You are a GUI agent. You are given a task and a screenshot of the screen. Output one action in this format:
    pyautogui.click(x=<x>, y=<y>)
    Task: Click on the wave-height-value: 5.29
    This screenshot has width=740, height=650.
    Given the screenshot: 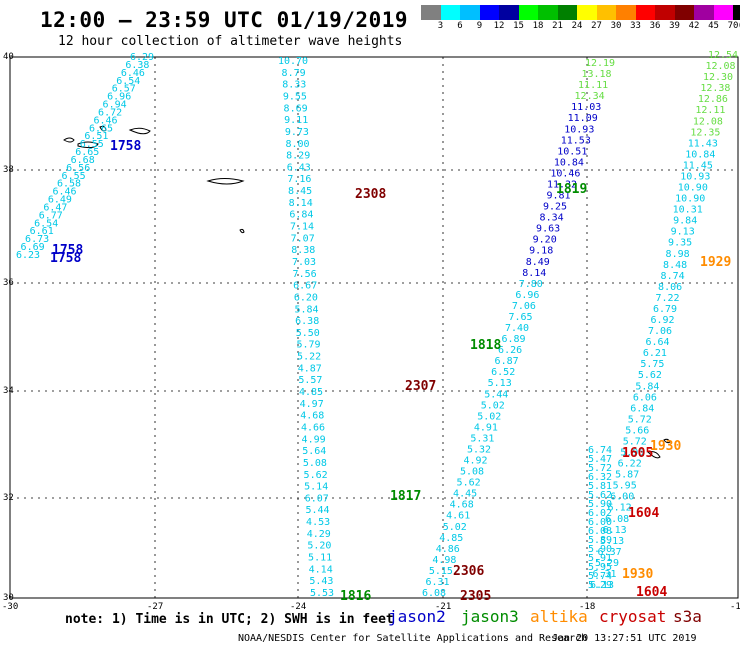 What is the action you would take?
    pyautogui.click(x=607, y=563)
    